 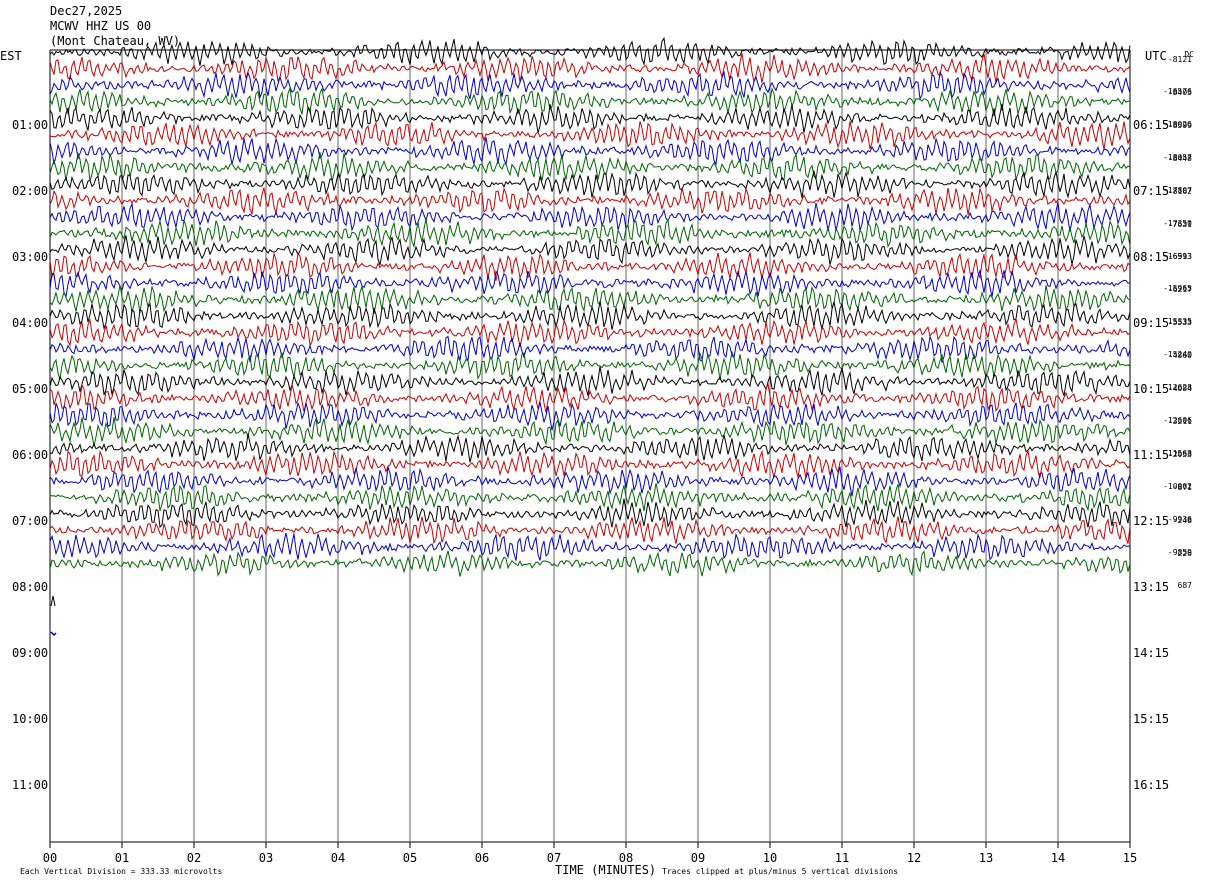 I want to click on plot-date: Dec27,2025, so click(x=86, y=11).